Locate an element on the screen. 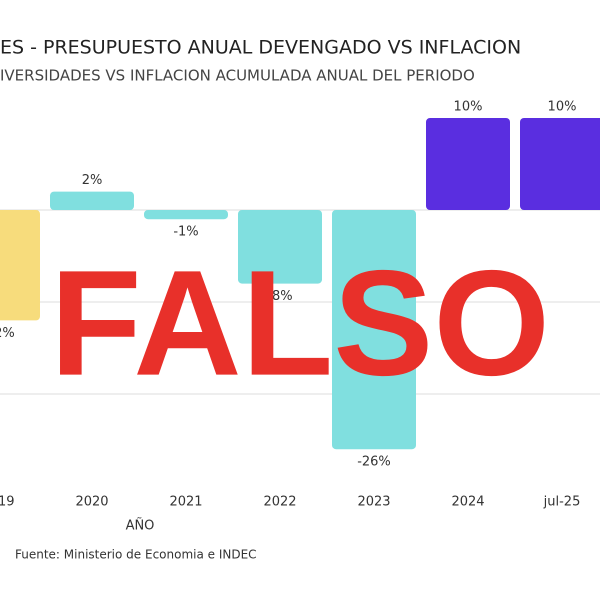 The height and width of the screenshot is (600, 600). value-label: 2% is located at coordinates (92, 180).